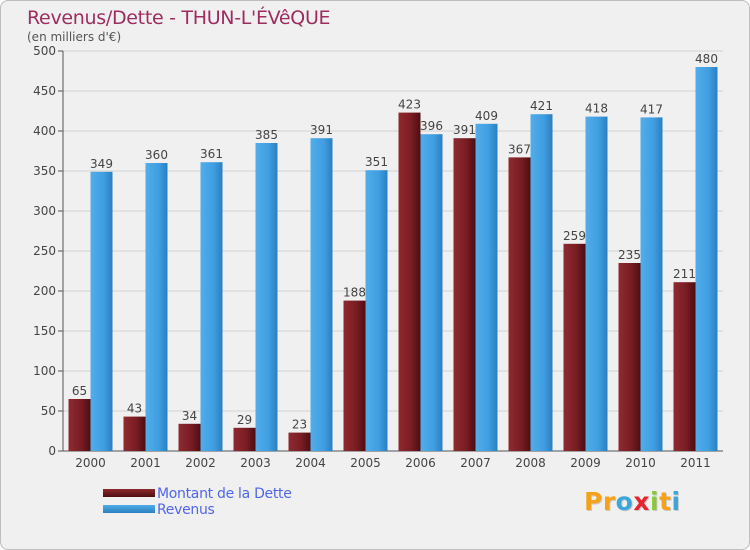 This screenshot has height=550, width=750. Describe the element at coordinates (641, 501) in the screenshot. I see `logo-letter: x` at that location.